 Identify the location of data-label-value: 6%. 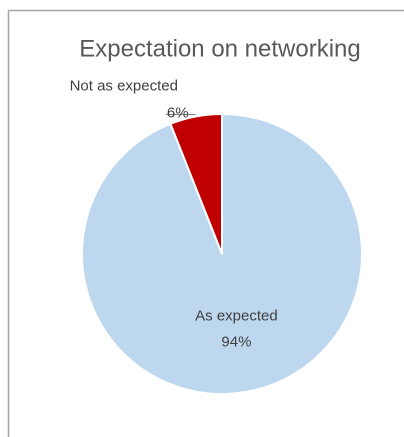
(178, 112).